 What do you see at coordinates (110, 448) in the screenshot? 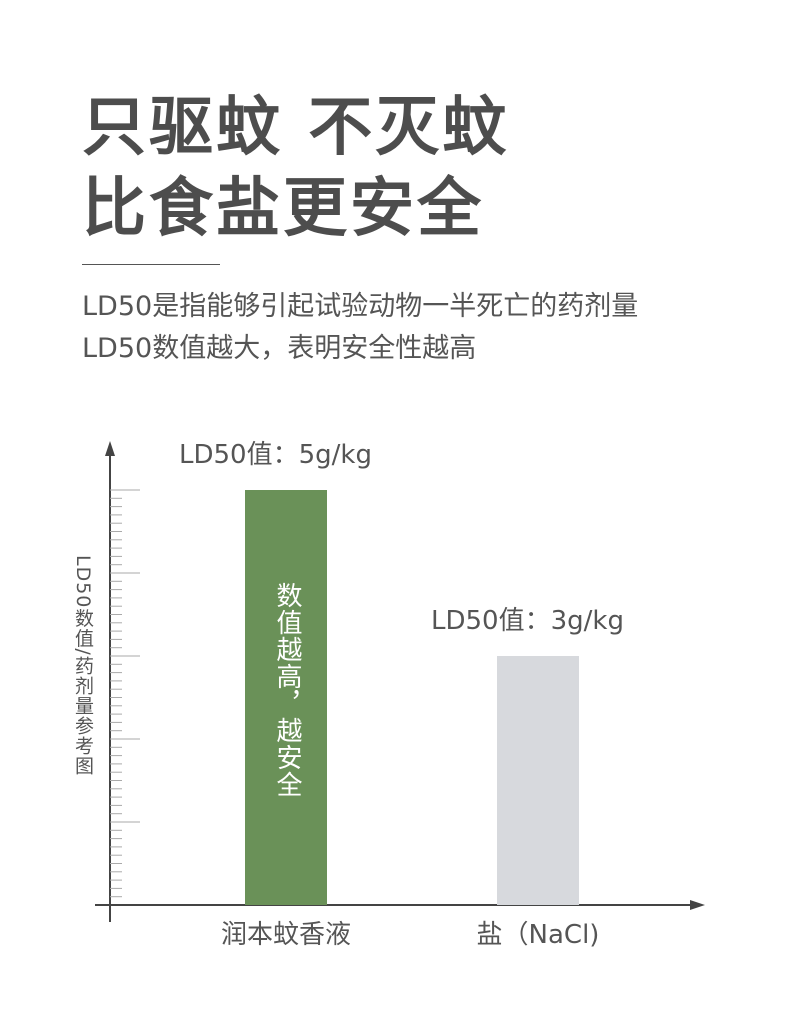
I see `y-axis-arrow` at bounding box center [110, 448].